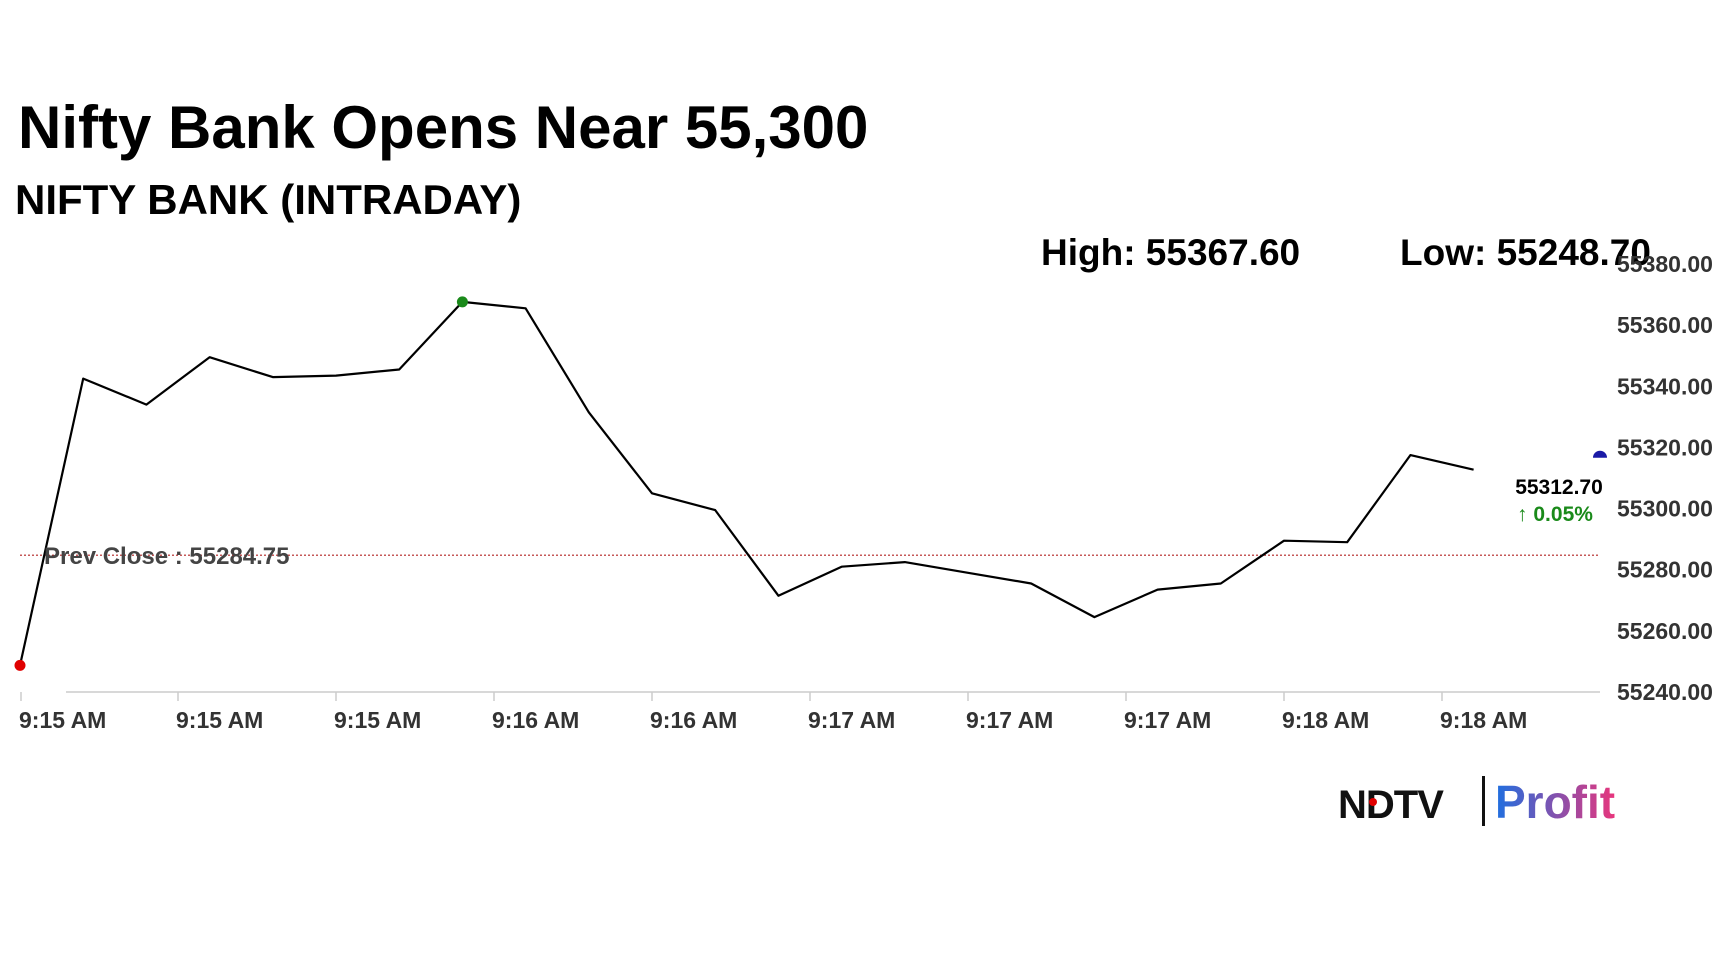 This screenshot has height=972, width=1728. I want to click on ndtv-profit-logo: NDTV Profit, so click(1476, 802).